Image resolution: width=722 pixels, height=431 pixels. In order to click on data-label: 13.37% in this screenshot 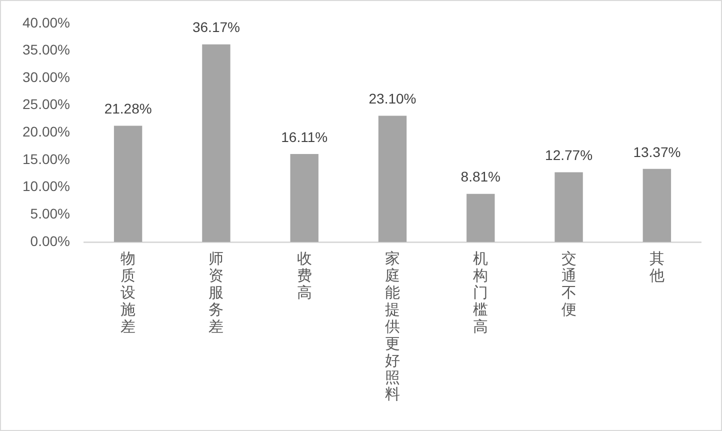, I will do `click(657, 152)`.